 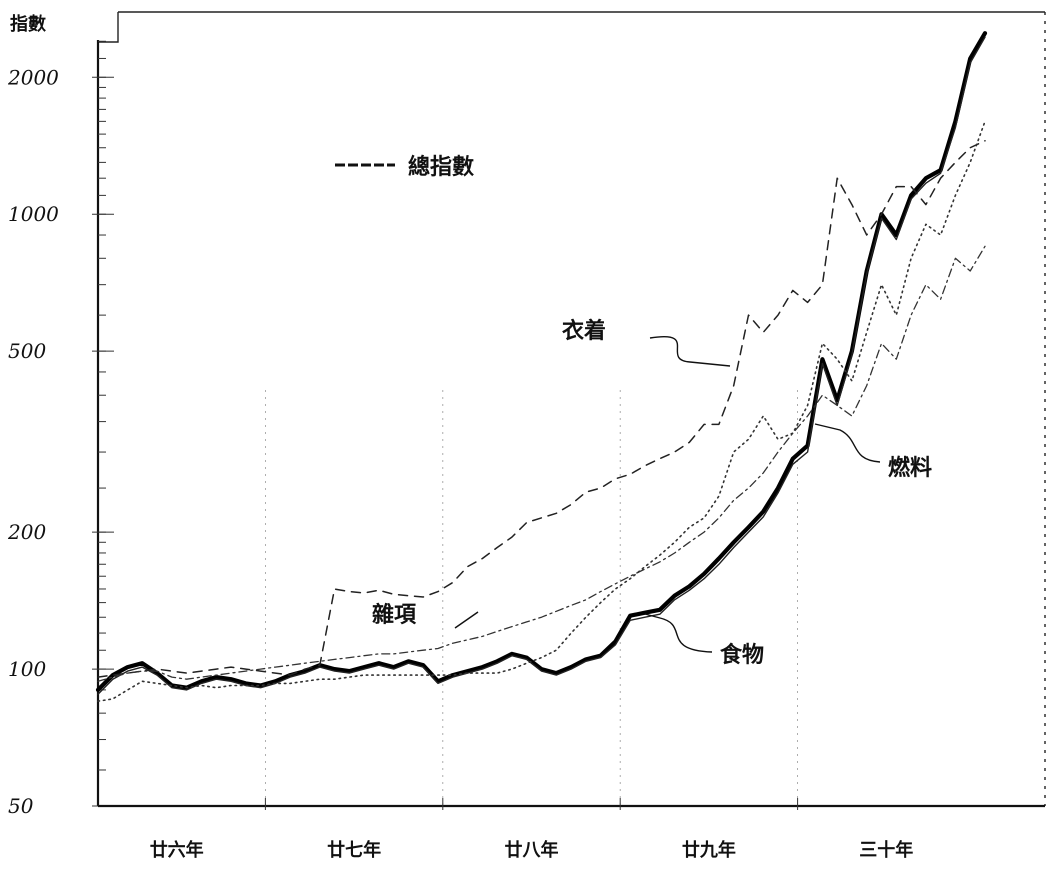 What do you see at coordinates (404, 167) in the screenshot?
I see `legend: 總指數` at bounding box center [404, 167].